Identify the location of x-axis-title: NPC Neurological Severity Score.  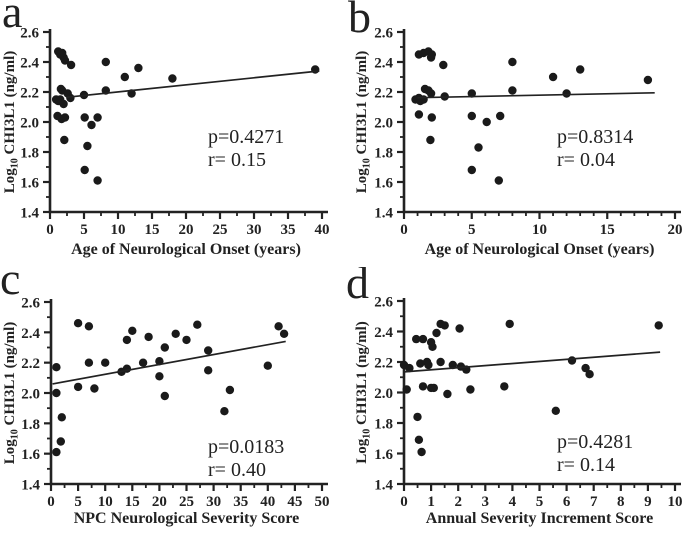
(187, 518).